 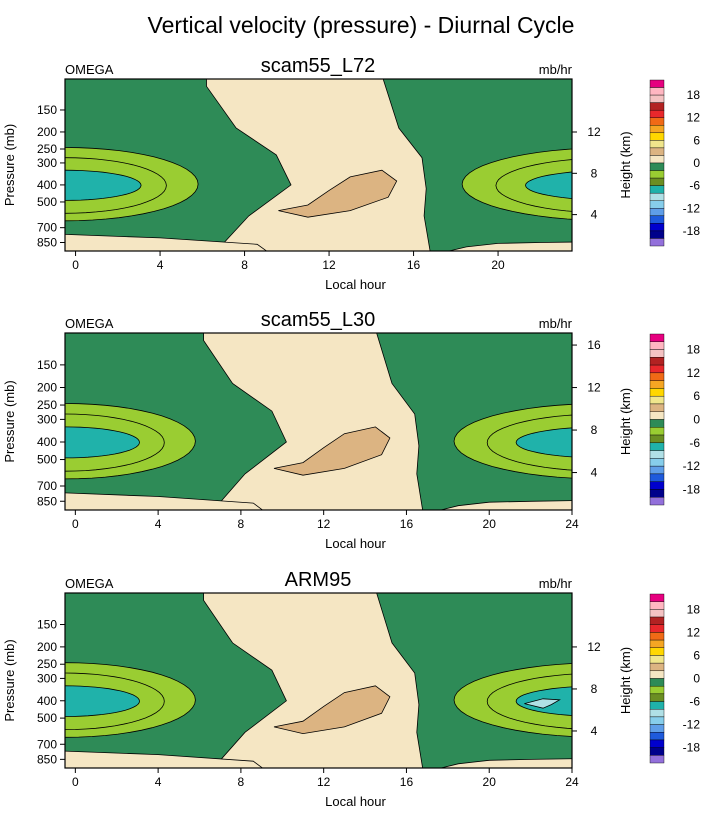 What do you see at coordinates (594, 647) in the screenshot?
I see `y2-tick-label: 12` at bounding box center [594, 647].